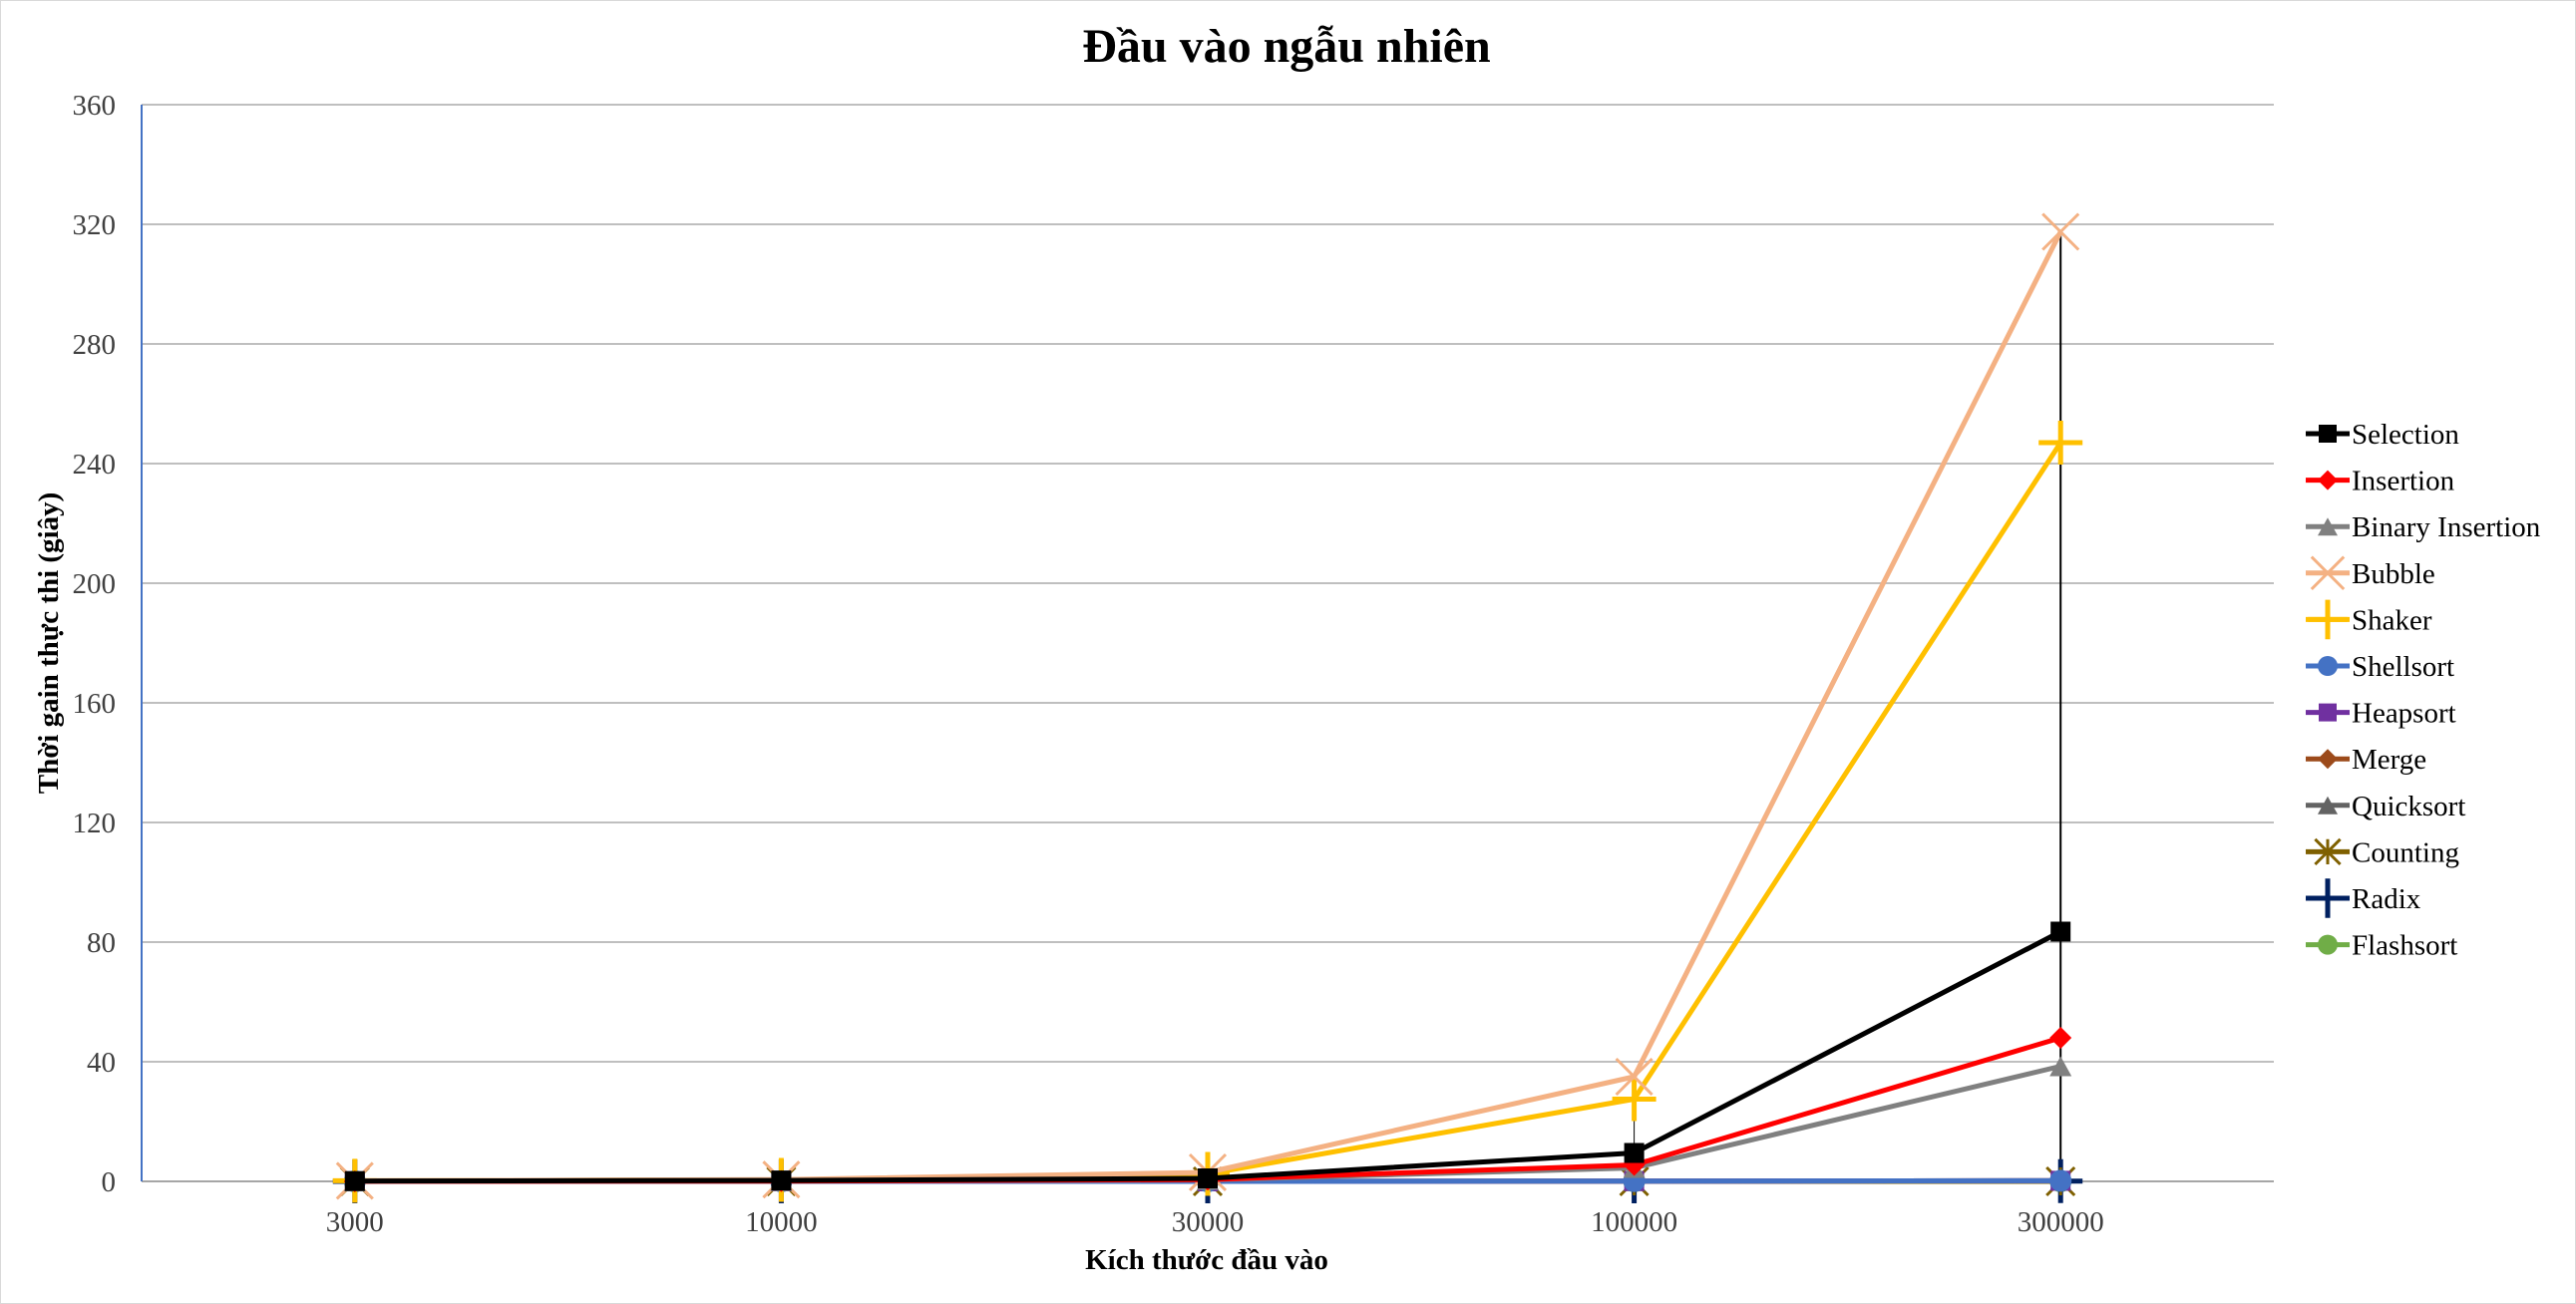 This screenshot has width=2576, height=1304. What do you see at coordinates (2328, 851) in the screenshot?
I see `legend-marker-counting` at bounding box center [2328, 851].